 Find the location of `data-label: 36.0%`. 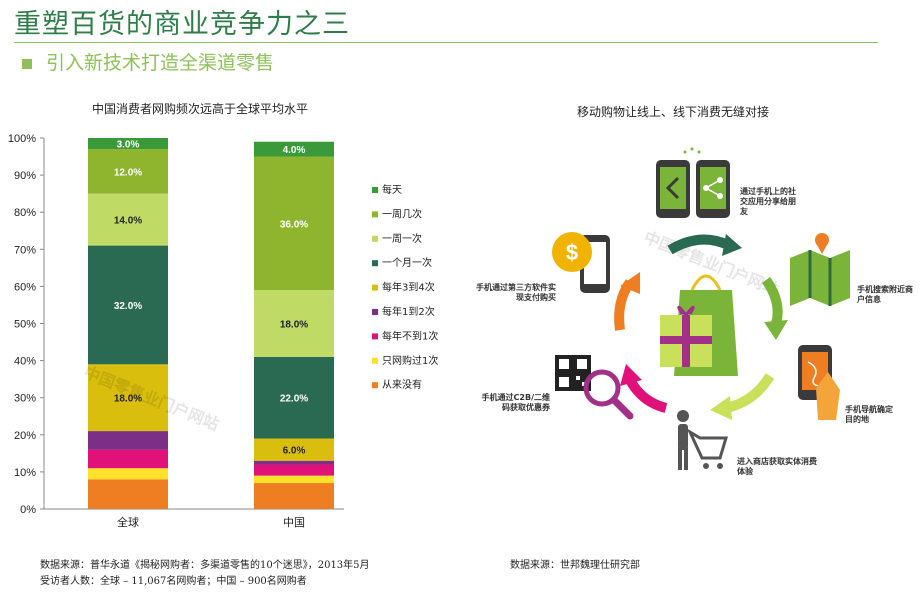

data-label: 36.0% is located at coordinates (294, 224).